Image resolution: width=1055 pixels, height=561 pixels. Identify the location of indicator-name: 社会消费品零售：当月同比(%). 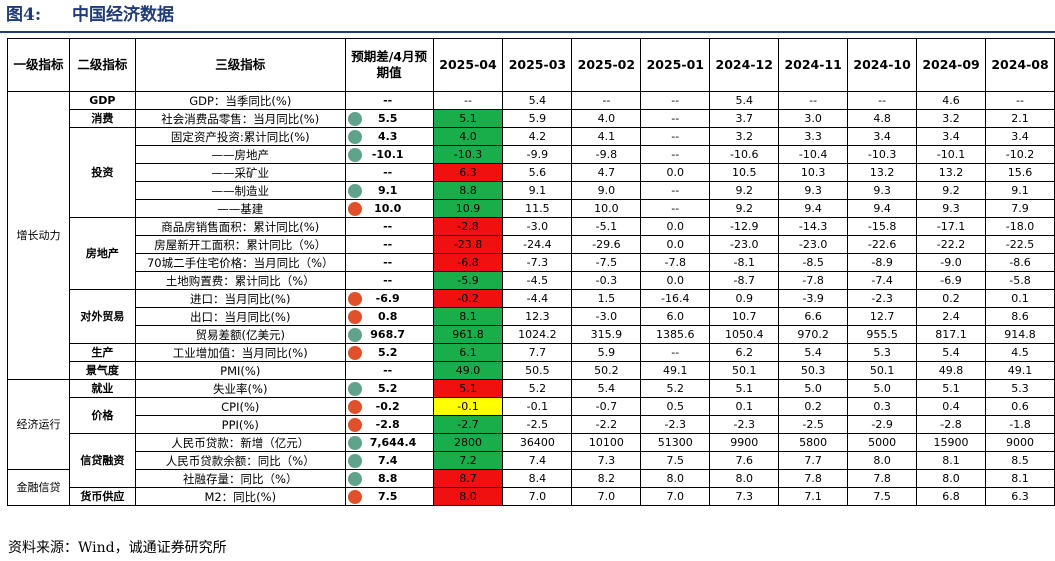
(240, 118).